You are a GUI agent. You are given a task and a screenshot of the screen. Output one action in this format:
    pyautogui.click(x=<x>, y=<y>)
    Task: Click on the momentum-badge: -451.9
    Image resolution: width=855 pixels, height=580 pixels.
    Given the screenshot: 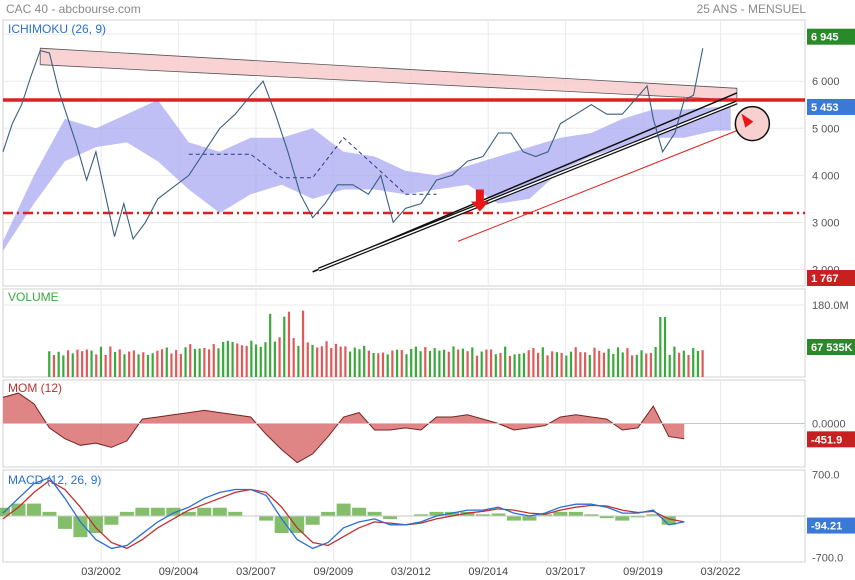 What is the action you would take?
    pyautogui.click(x=826, y=440)
    